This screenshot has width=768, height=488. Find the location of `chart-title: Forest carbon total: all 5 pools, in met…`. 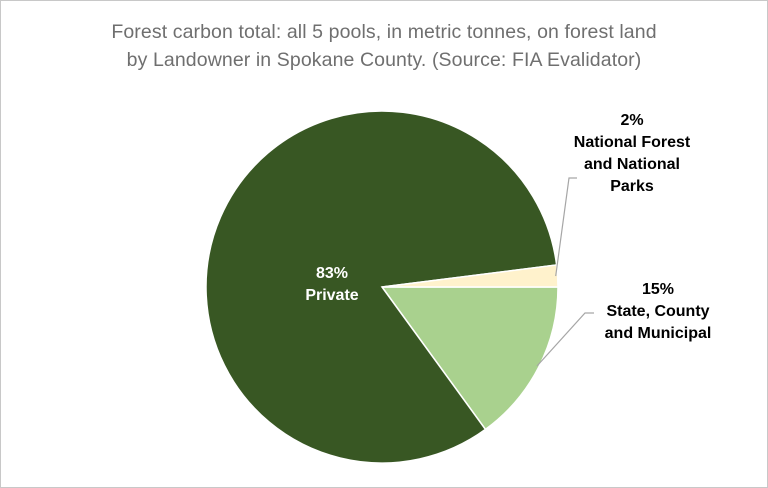

chart-title: Forest carbon total: all 5 pools, in met… is located at coordinates (384, 46).